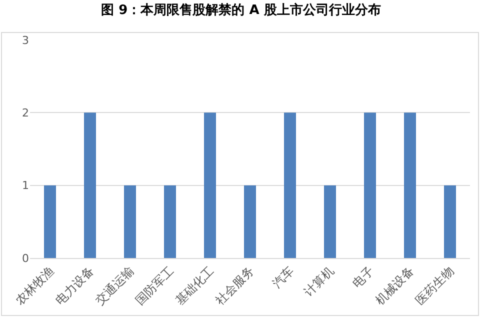 The height and width of the screenshot is (320, 482). I want to click on y-tick-label: 3, so click(25, 40).